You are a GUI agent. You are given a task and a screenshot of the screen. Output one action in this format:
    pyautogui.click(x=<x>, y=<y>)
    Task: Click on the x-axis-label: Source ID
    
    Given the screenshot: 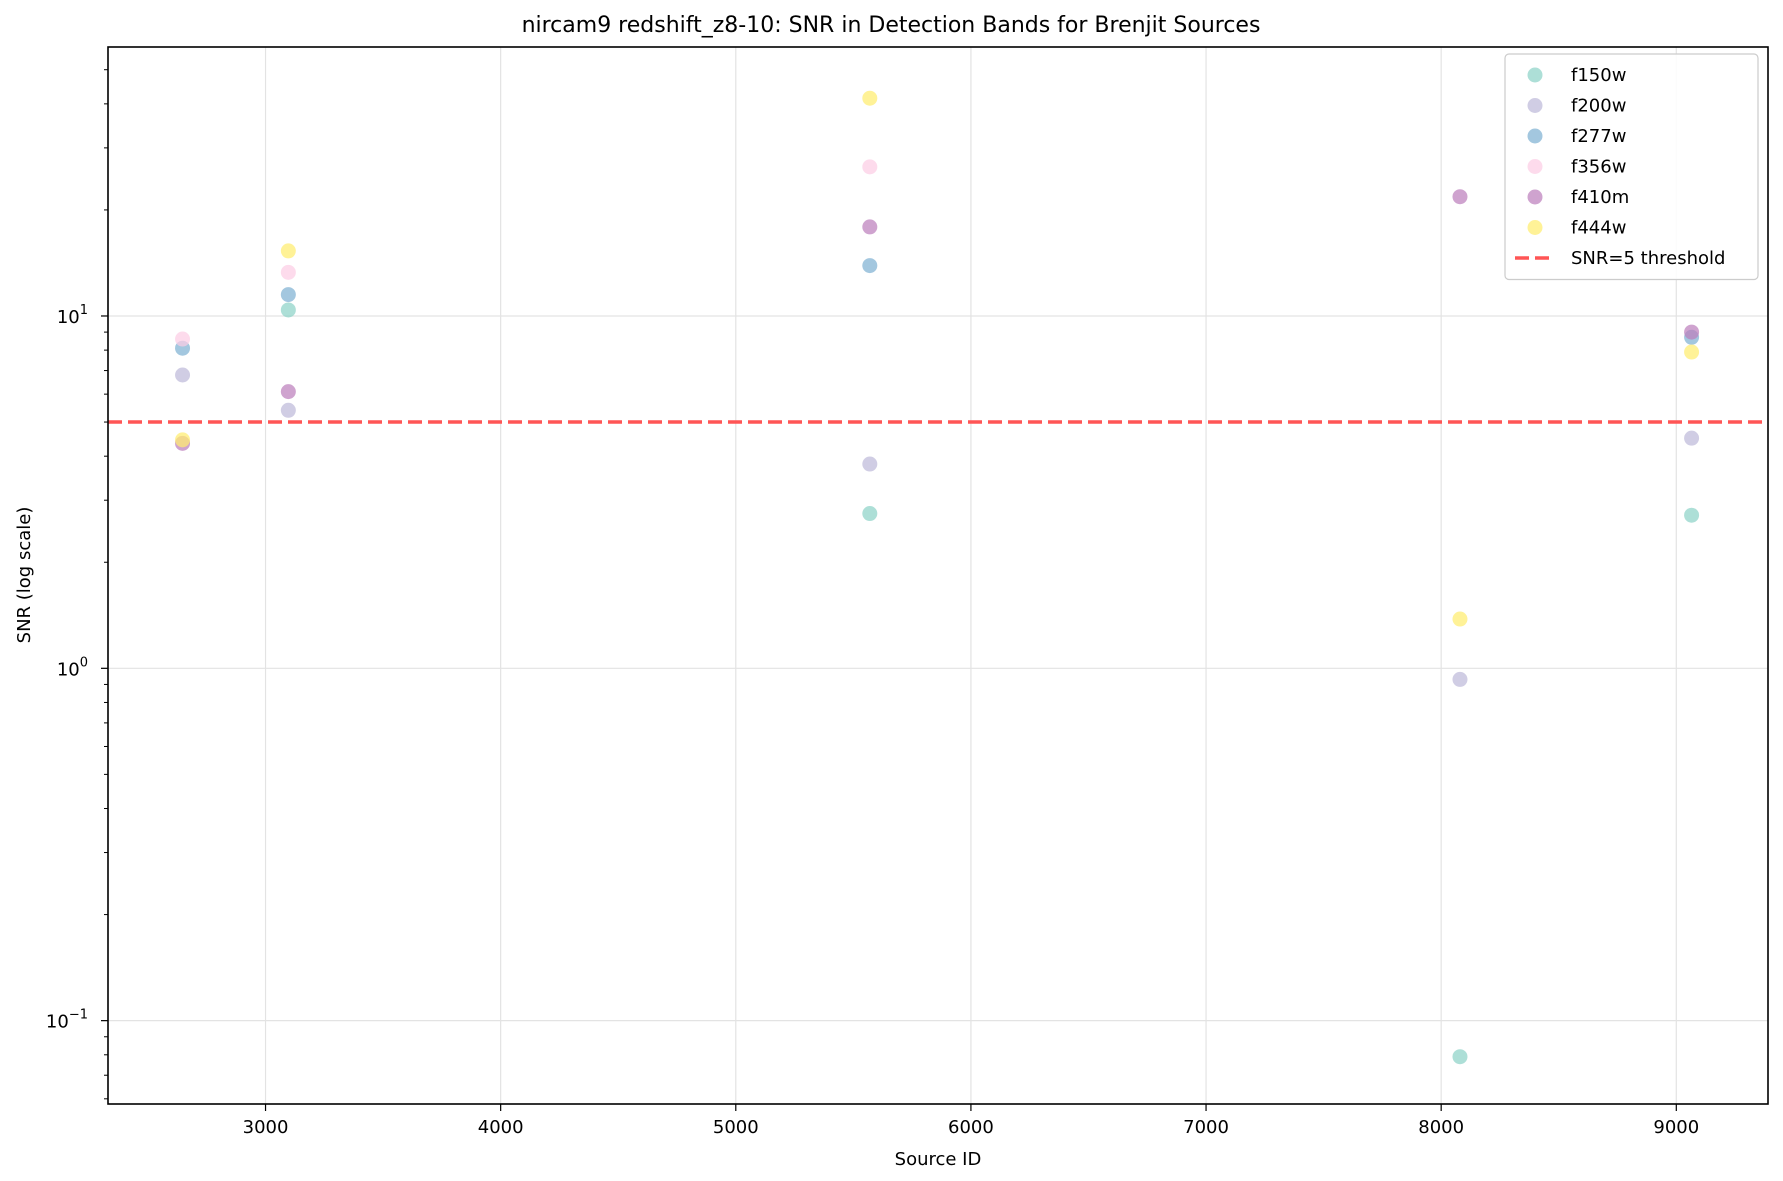 What is the action you would take?
    pyautogui.click(x=938, y=1159)
    